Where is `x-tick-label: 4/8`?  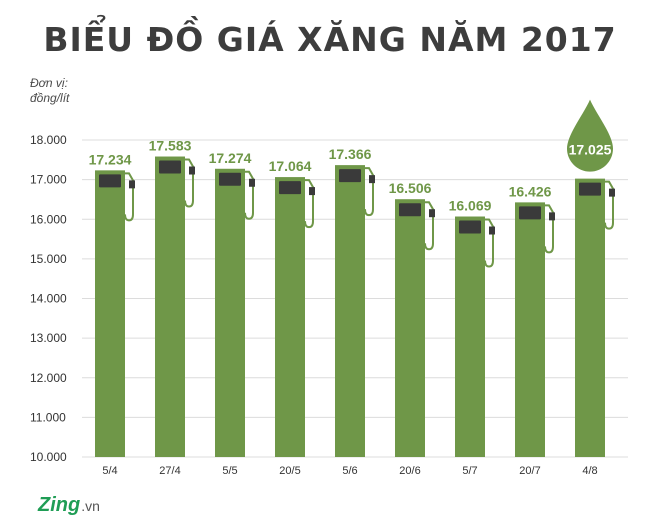 x-tick-label: 4/8 is located at coordinates (589, 471).